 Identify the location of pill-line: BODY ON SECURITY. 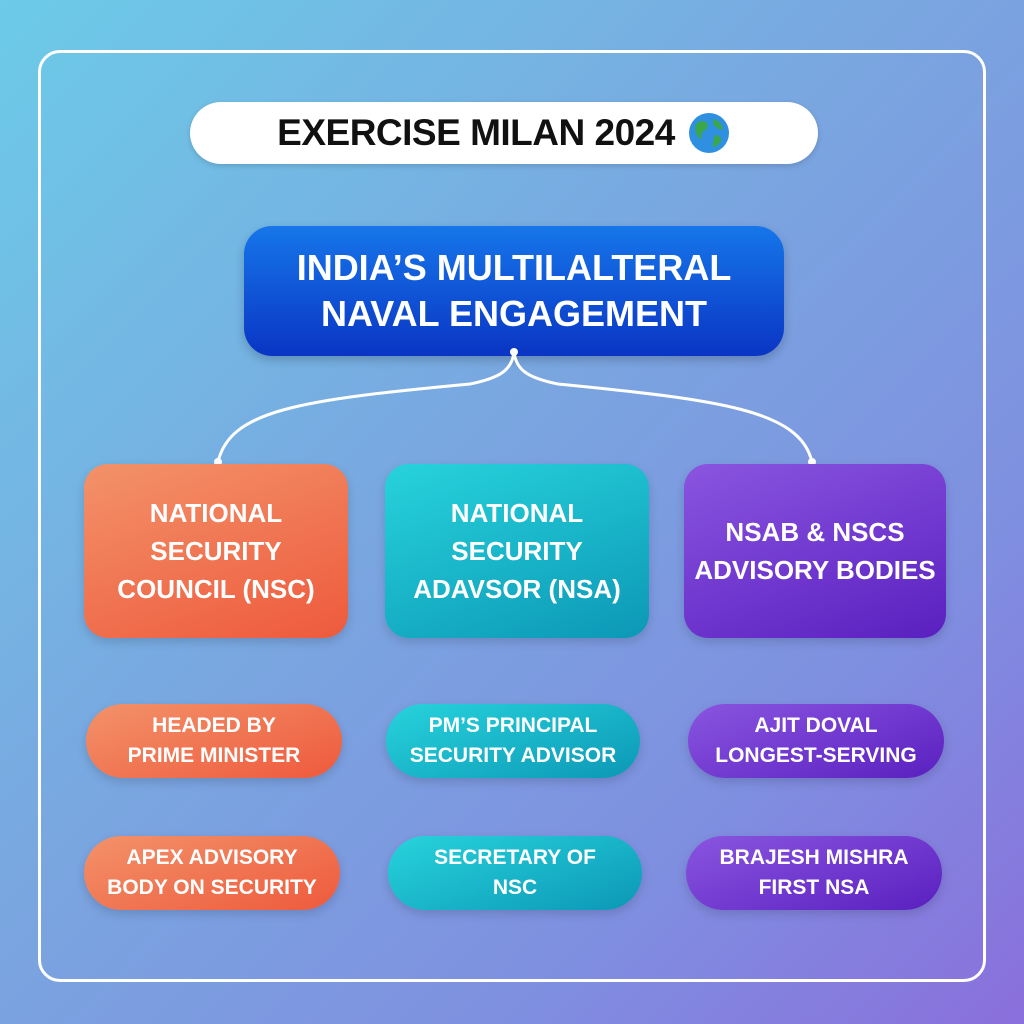
(212, 887).